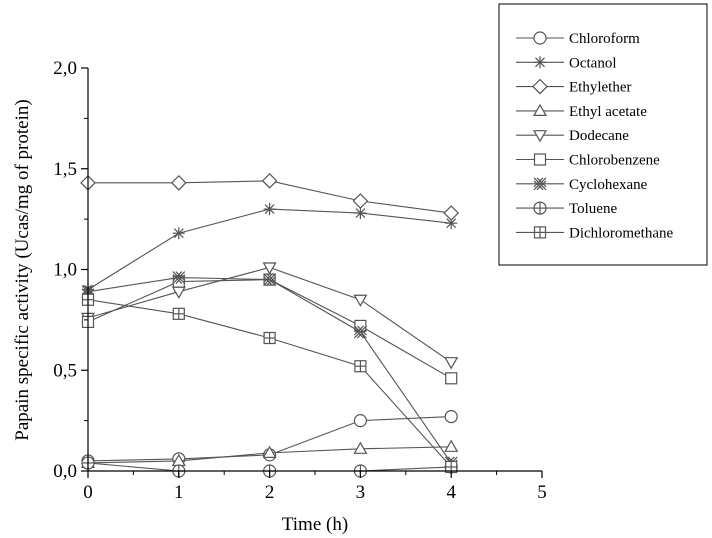 This screenshot has width=712, height=538. What do you see at coordinates (608, 112) in the screenshot?
I see `legend-label: Ethyl acetate` at bounding box center [608, 112].